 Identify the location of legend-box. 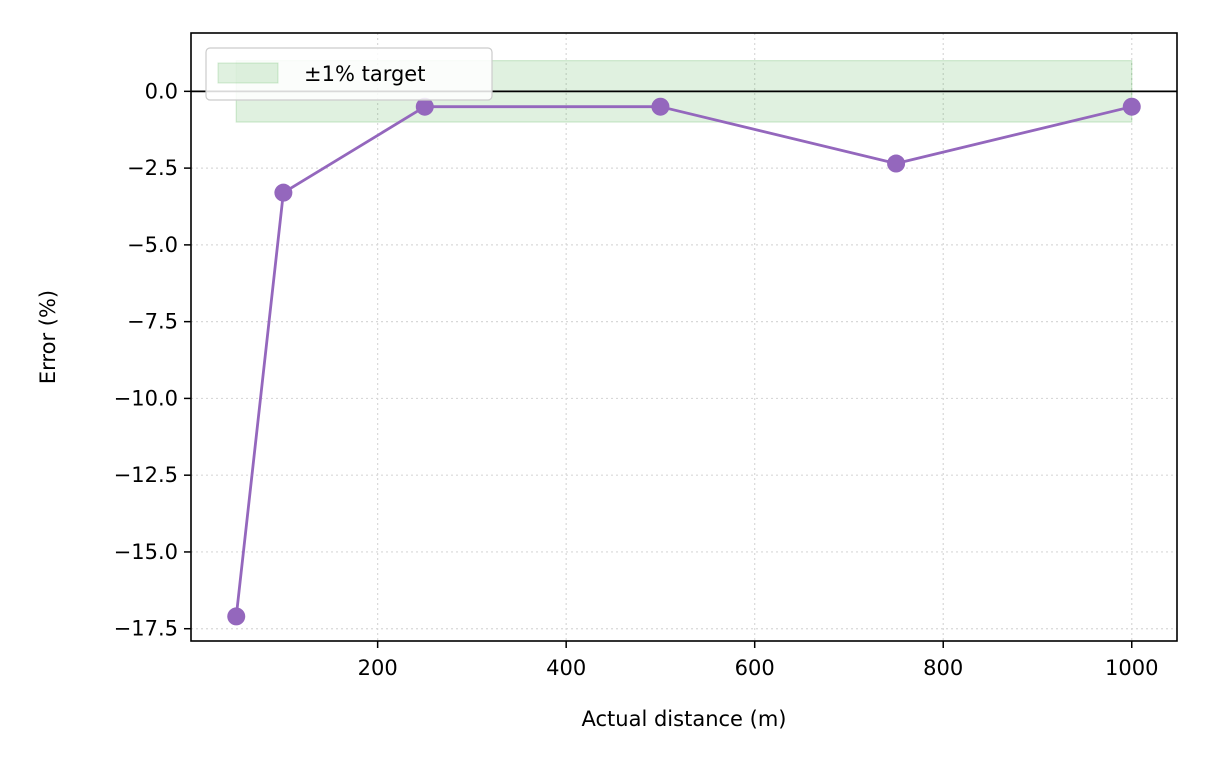
(349, 74).